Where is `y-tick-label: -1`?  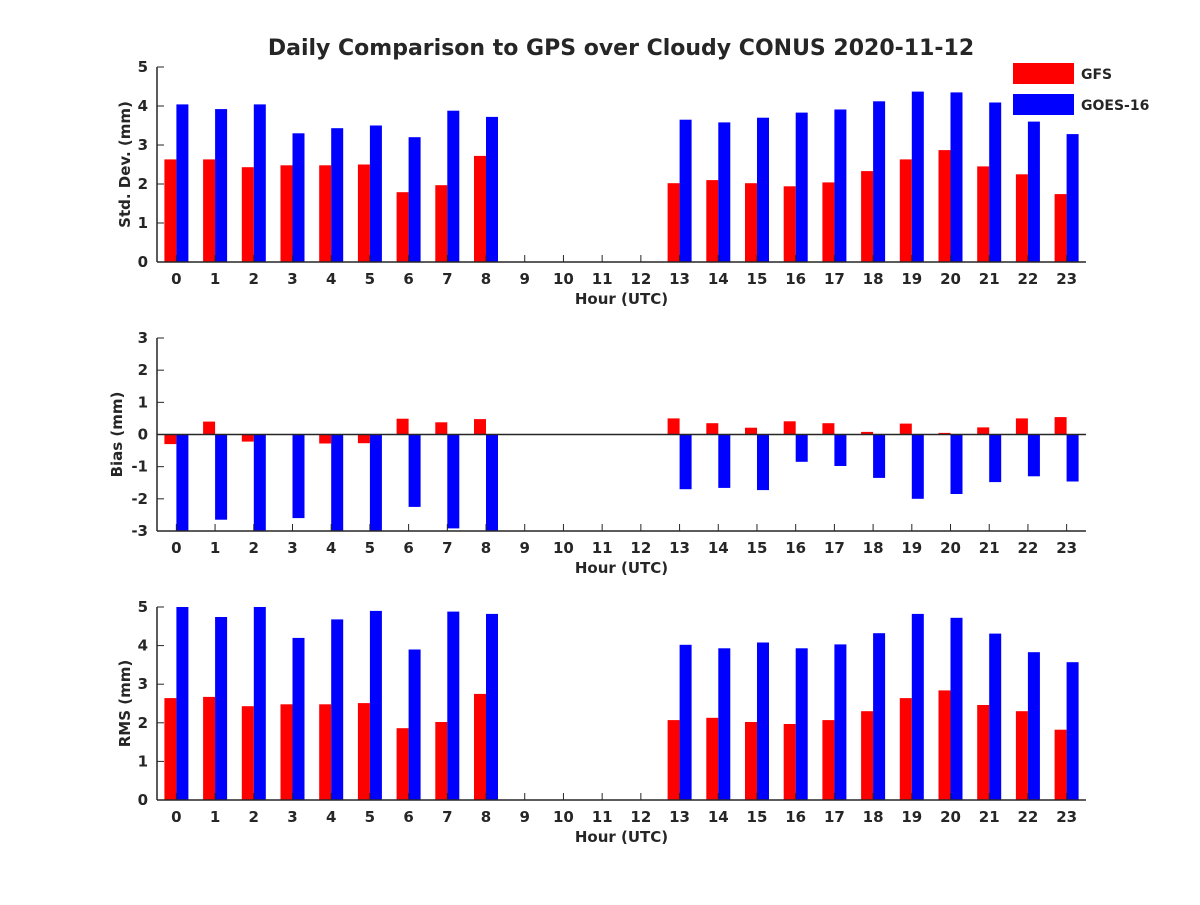 y-tick-label: -1 is located at coordinates (139, 467).